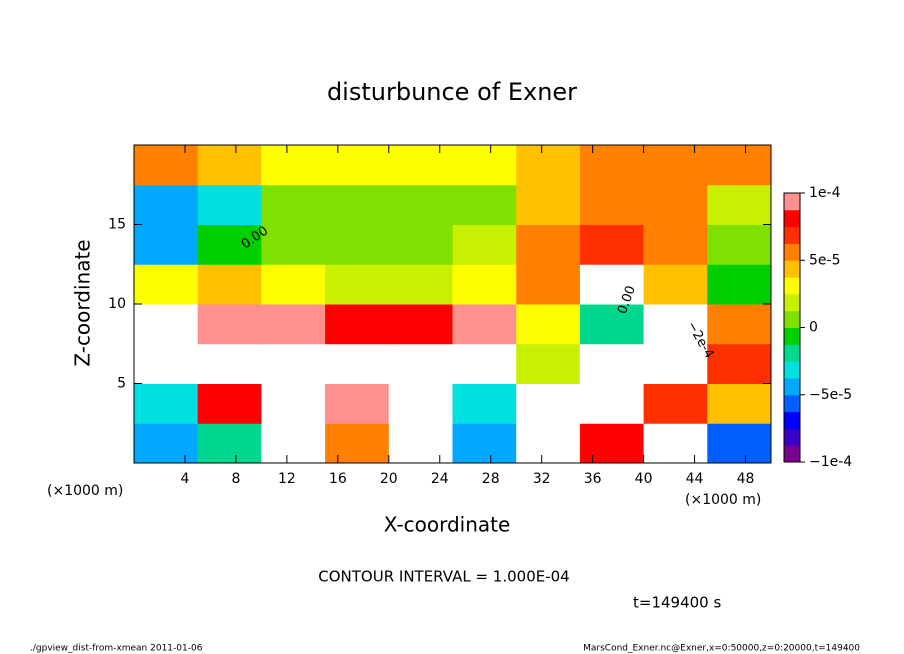  Describe the element at coordinates (440, 479) in the screenshot. I see `x-tick-label: 24` at that location.